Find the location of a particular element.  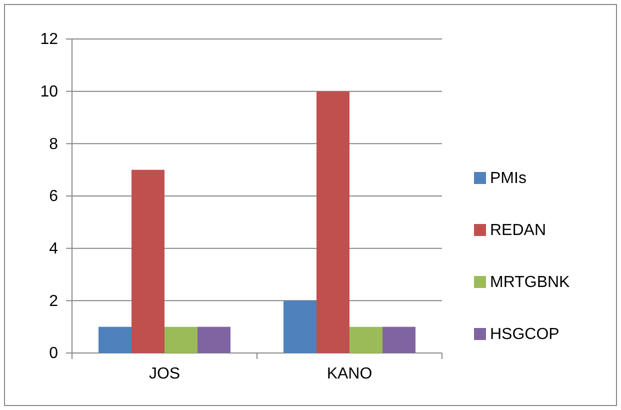

y-tick-label: 2 is located at coordinates (53, 301).